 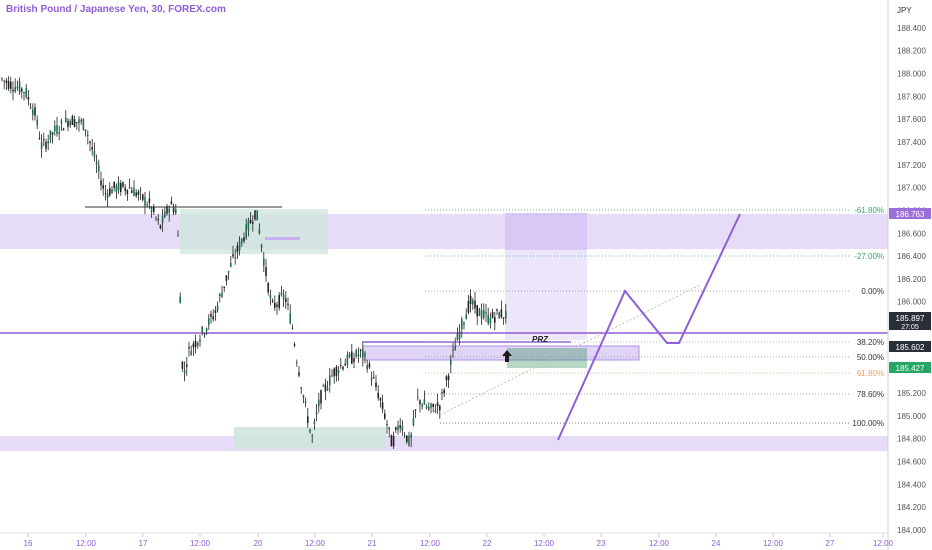 I want to click on price-axis-background, so click(x=910, y=275).